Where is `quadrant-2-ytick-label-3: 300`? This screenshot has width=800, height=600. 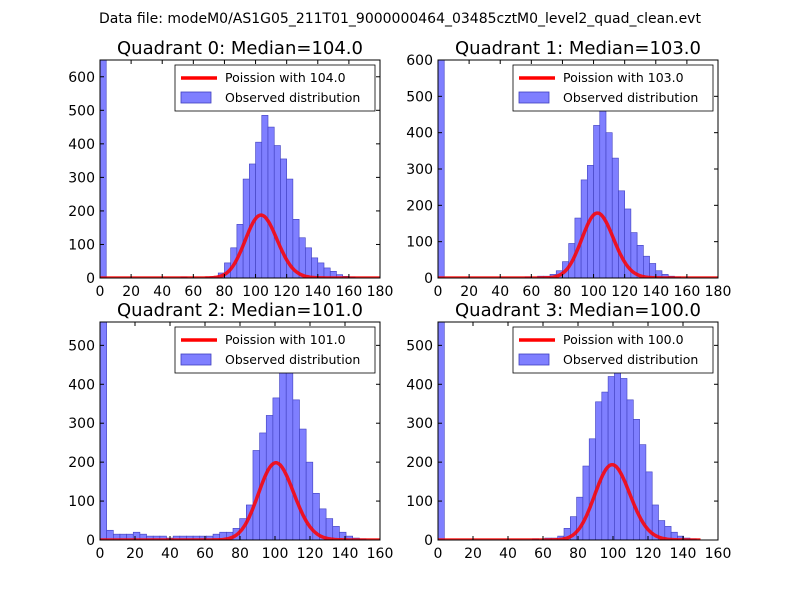 quadrant-2-ytick-label-3: 300 is located at coordinates (81, 424).